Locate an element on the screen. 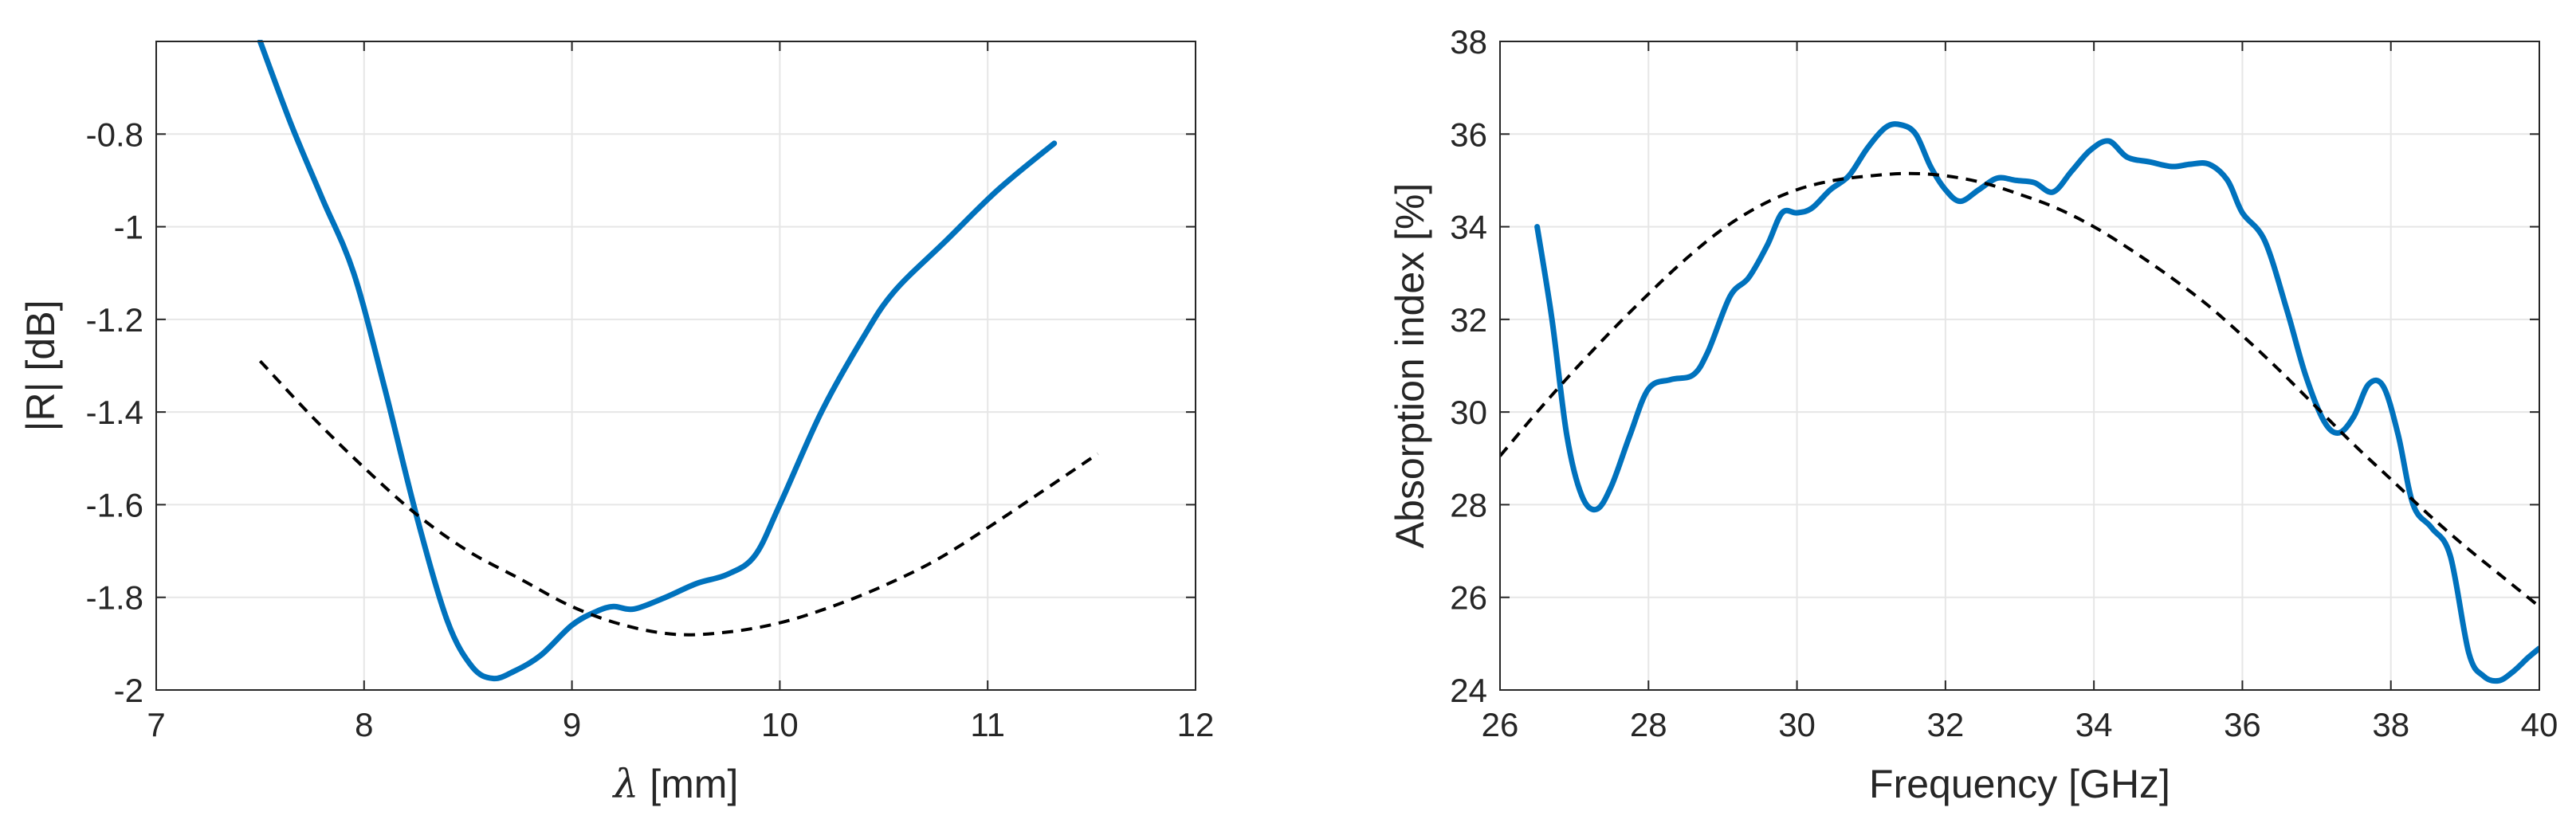  left-ytick-label: -0.8 is located at coordinates (114, 135).